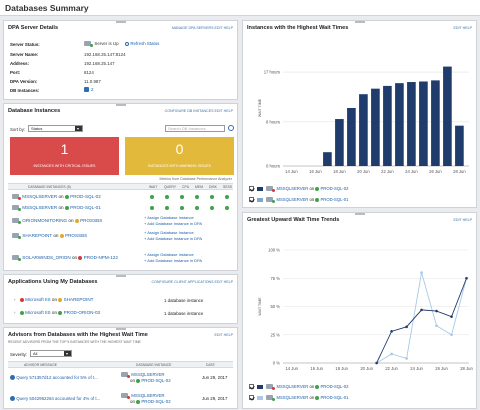 The width and height of the screenshot is (480, 410). What do you see at coordinates (197, 197) in the screenshot?
I see `mem-check-icon` at bounding box center [197, 197].